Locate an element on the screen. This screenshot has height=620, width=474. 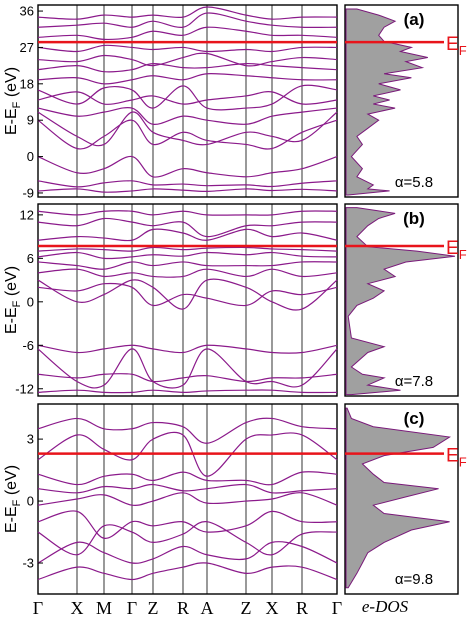
dos-axis-label: e-DOS is located at coordinates (385, 606).